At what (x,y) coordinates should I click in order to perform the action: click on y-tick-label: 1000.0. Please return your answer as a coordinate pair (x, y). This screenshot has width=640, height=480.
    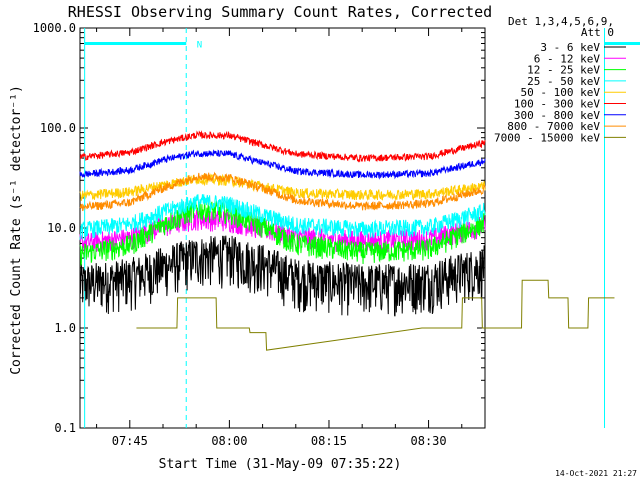
    Looking at the image, I should click on (54, 28).